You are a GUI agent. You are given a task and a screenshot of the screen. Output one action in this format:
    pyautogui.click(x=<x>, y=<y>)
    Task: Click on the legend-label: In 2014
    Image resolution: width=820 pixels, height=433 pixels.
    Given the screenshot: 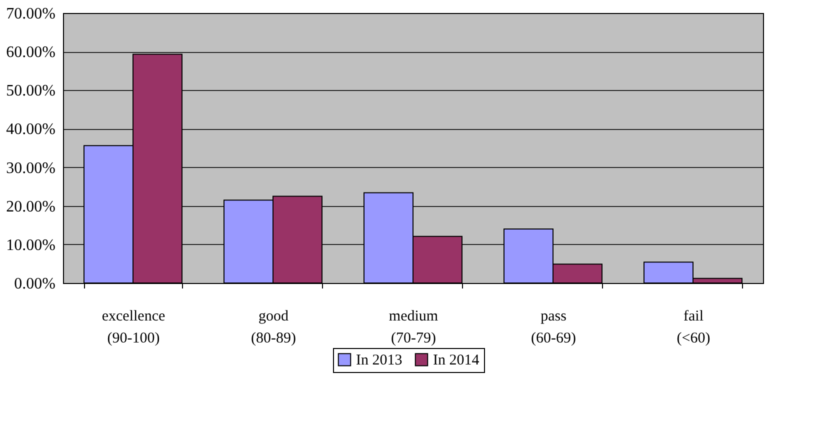 What is the action you would take?
    pyautogui.click(x=456, y=360)
    